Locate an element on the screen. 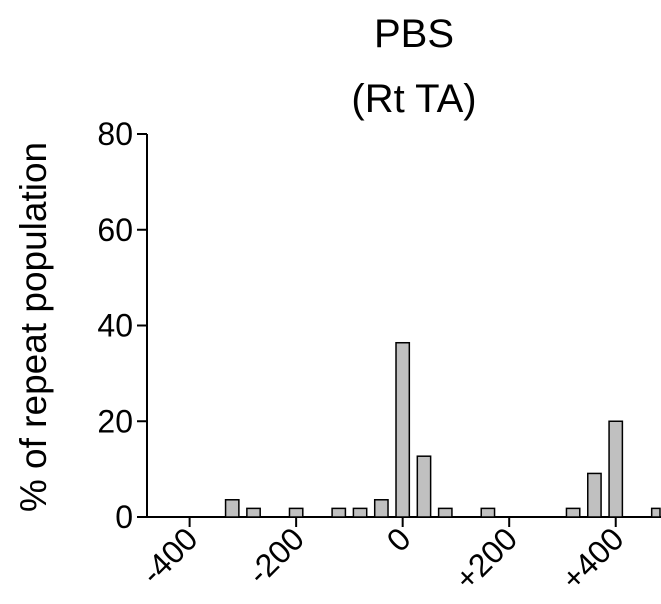 The width and height of the screenshot is (661, 604). x-tick-label: +200 is located at coordinates (486, 558).